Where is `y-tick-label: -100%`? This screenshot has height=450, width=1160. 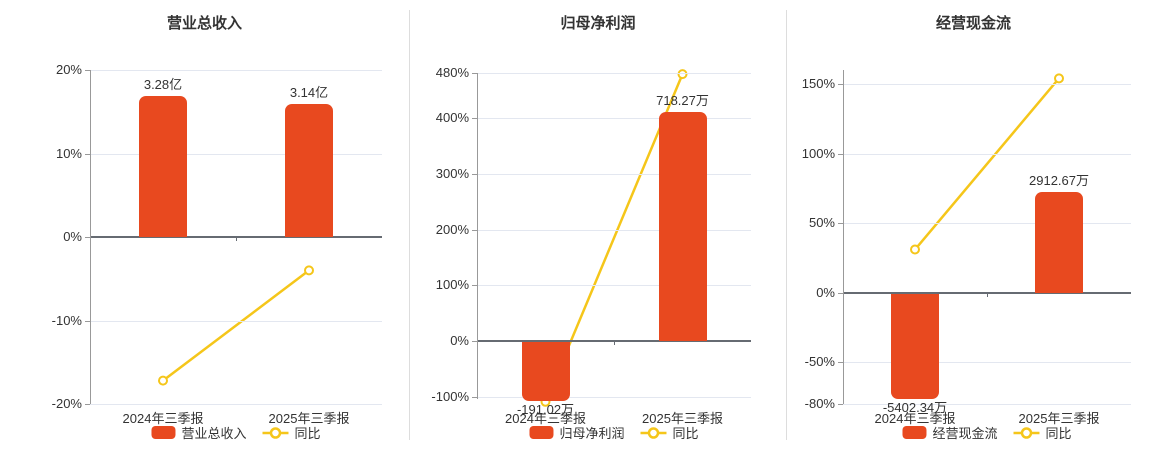 y-tick-label: -100% is located at coordinates (450, 397).